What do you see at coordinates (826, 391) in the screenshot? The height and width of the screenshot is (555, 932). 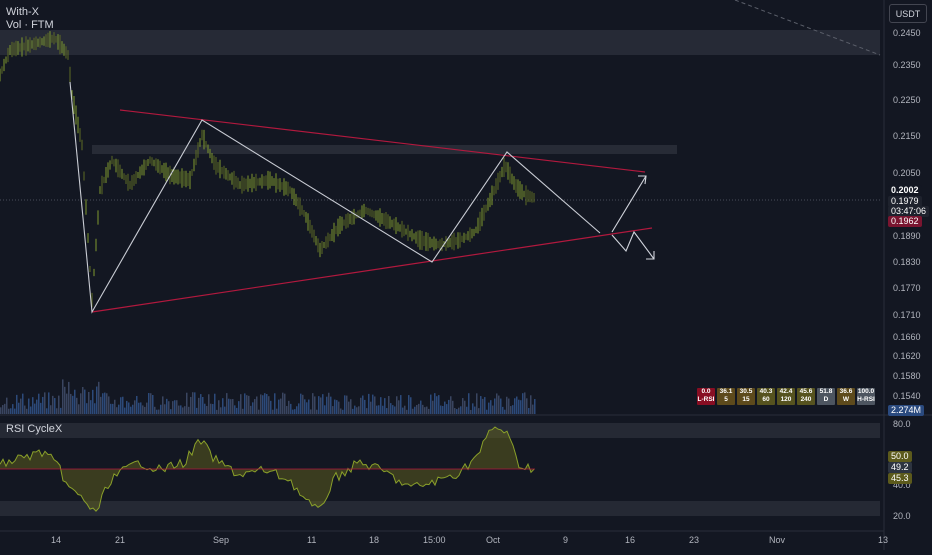 I see `rsi-cell-value: 51.8` at bounding box center [826, 391].